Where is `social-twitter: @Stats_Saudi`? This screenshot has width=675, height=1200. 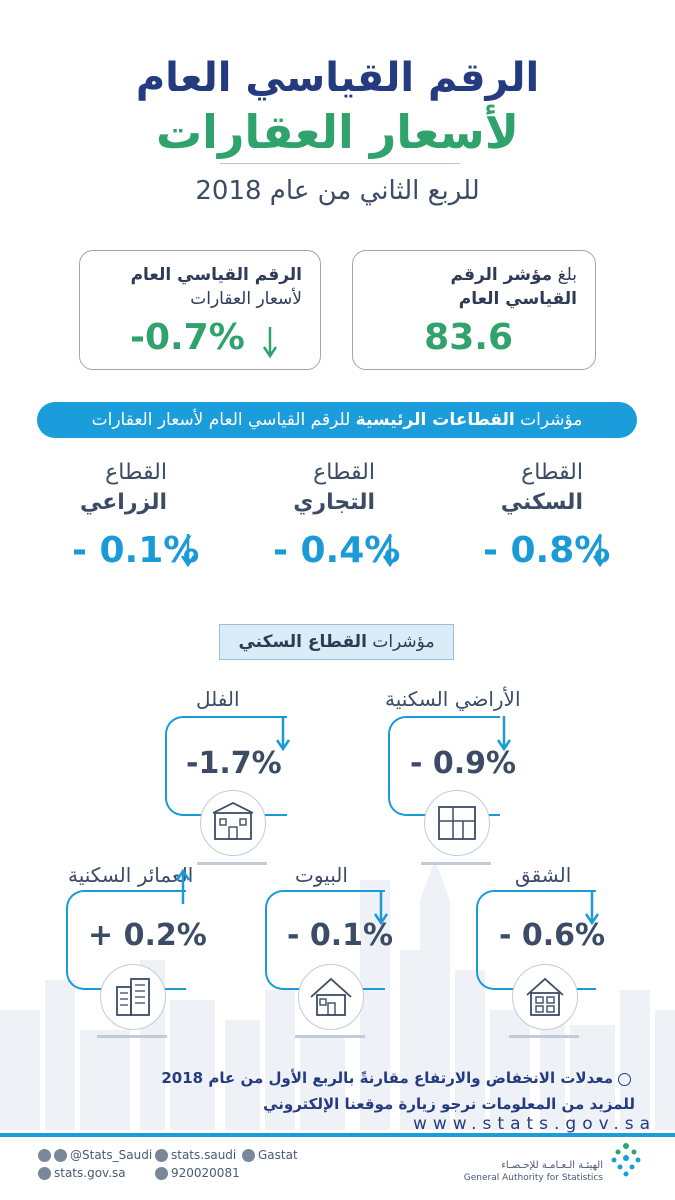
social-twitter: @Stats_Saudi is located at coordinates (95, 1155).